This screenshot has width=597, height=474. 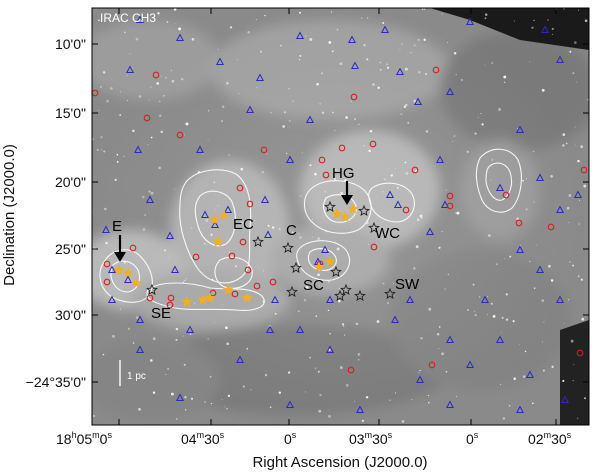 I want to click on filled-star-marker, so click(x=128, y=272).